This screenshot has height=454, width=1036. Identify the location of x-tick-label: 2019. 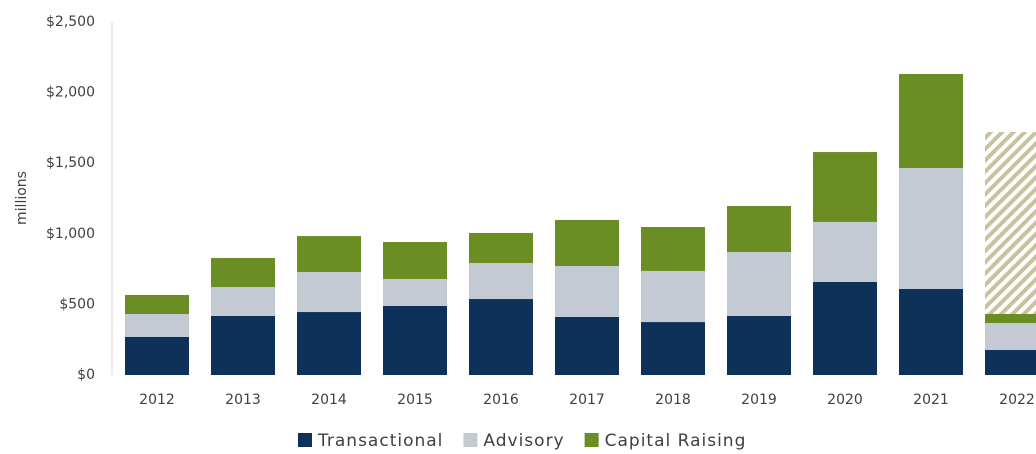
(759, 400).